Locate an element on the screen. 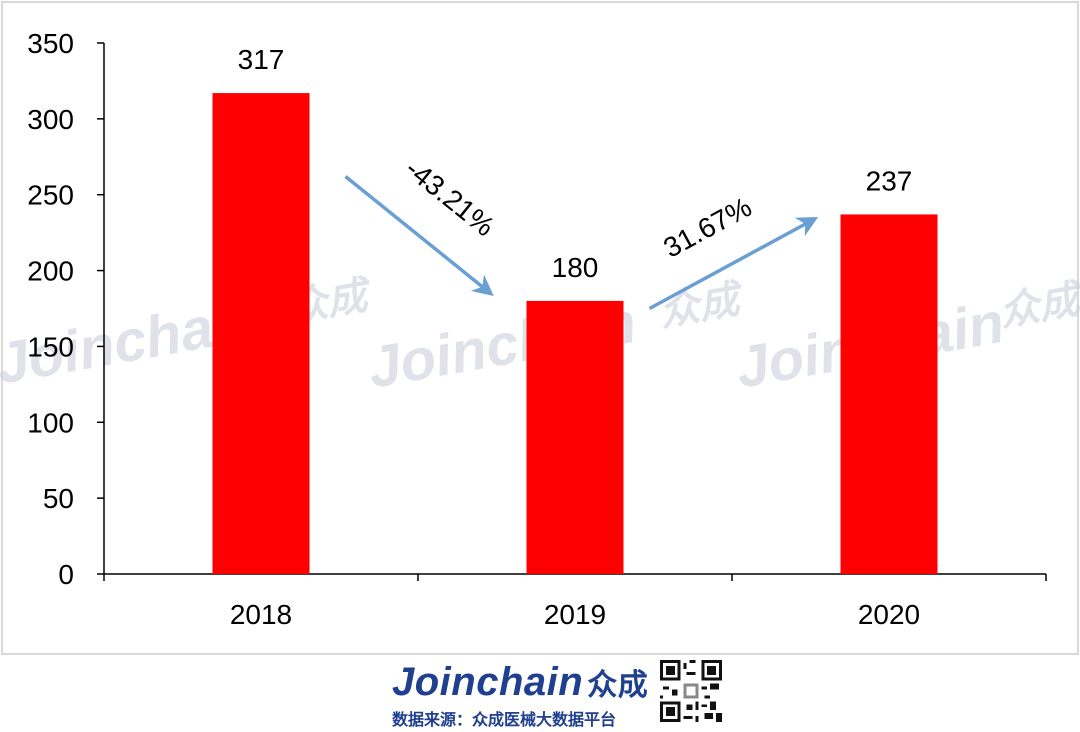  qr-code-icon is located at coordinates (691, 691).